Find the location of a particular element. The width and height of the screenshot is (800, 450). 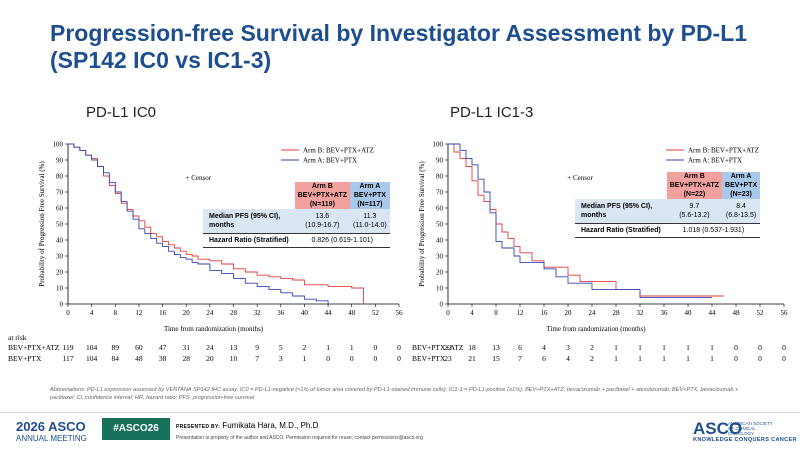

at-risk-count: 84 is located at coordinates (115, 358).